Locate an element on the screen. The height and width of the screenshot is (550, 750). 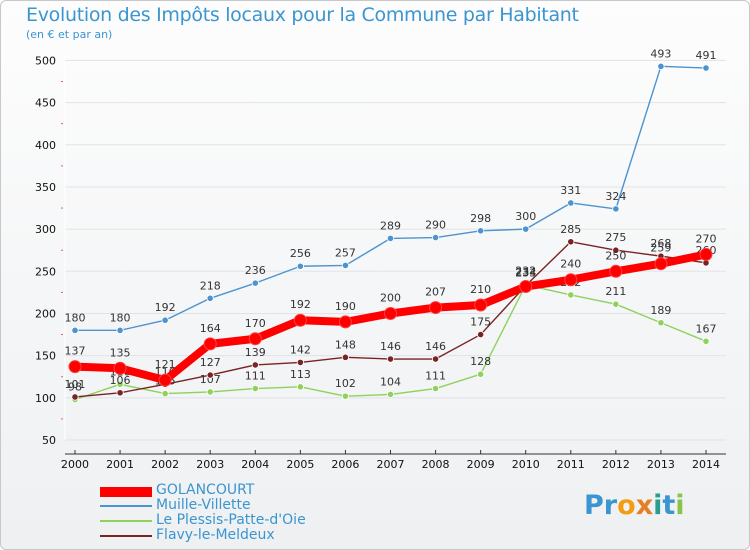
y-tick-label-50: 50 is located at coordinates (49, 440).